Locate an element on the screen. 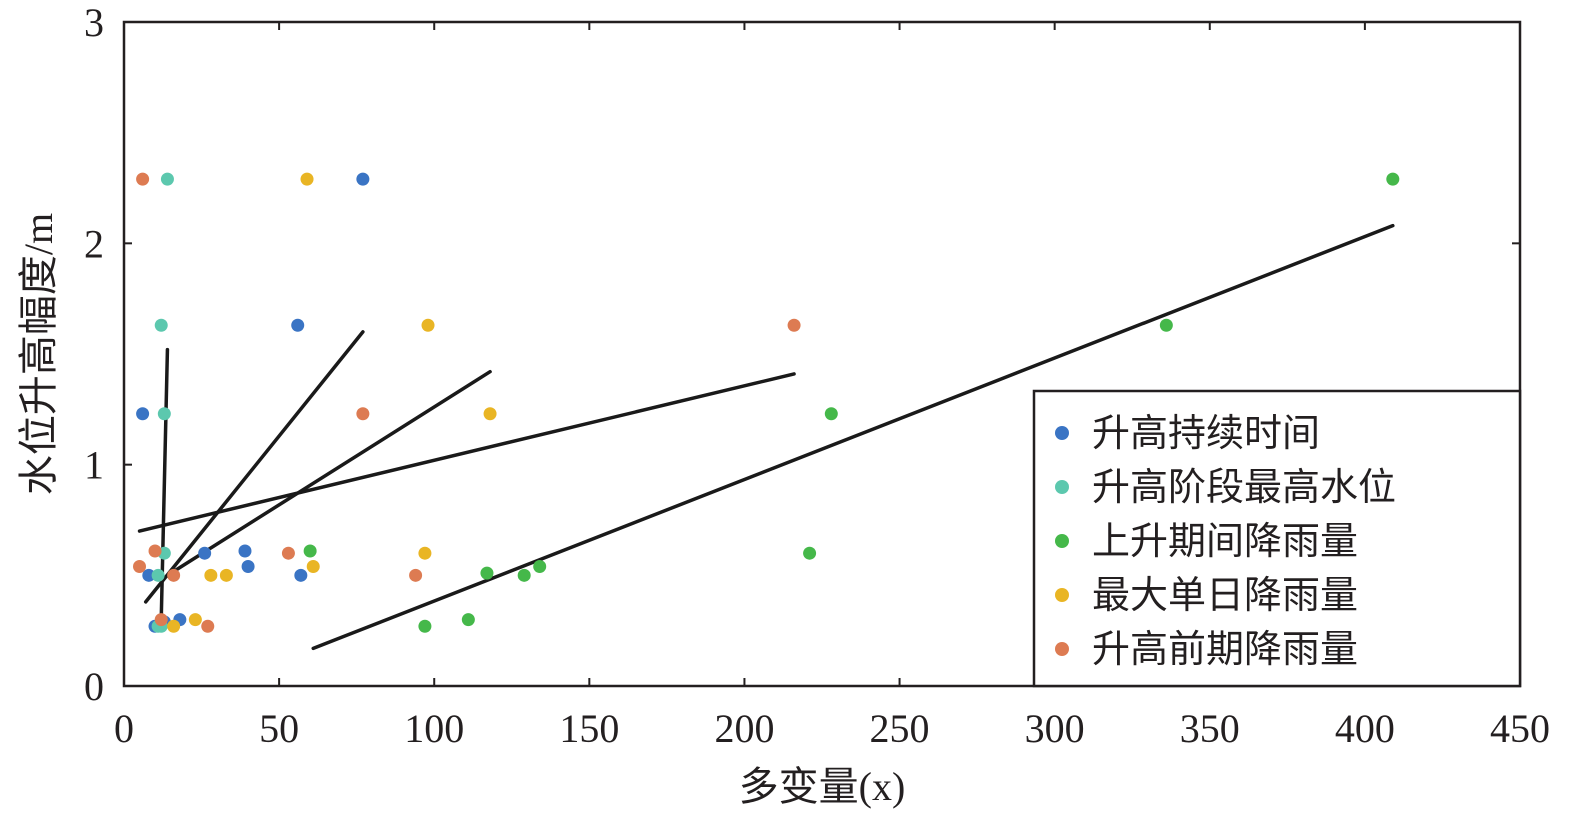  y-tick-label: 1 is located at coordinates (94, 465).